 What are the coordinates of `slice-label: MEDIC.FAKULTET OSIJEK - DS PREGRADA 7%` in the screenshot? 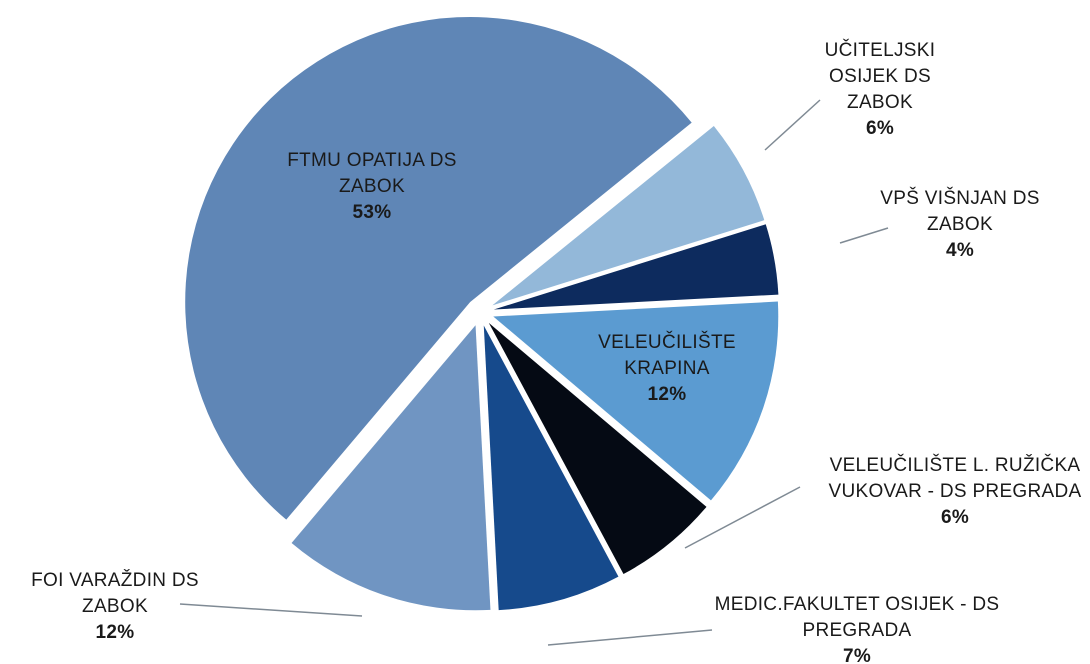 It's located at (857, 628).